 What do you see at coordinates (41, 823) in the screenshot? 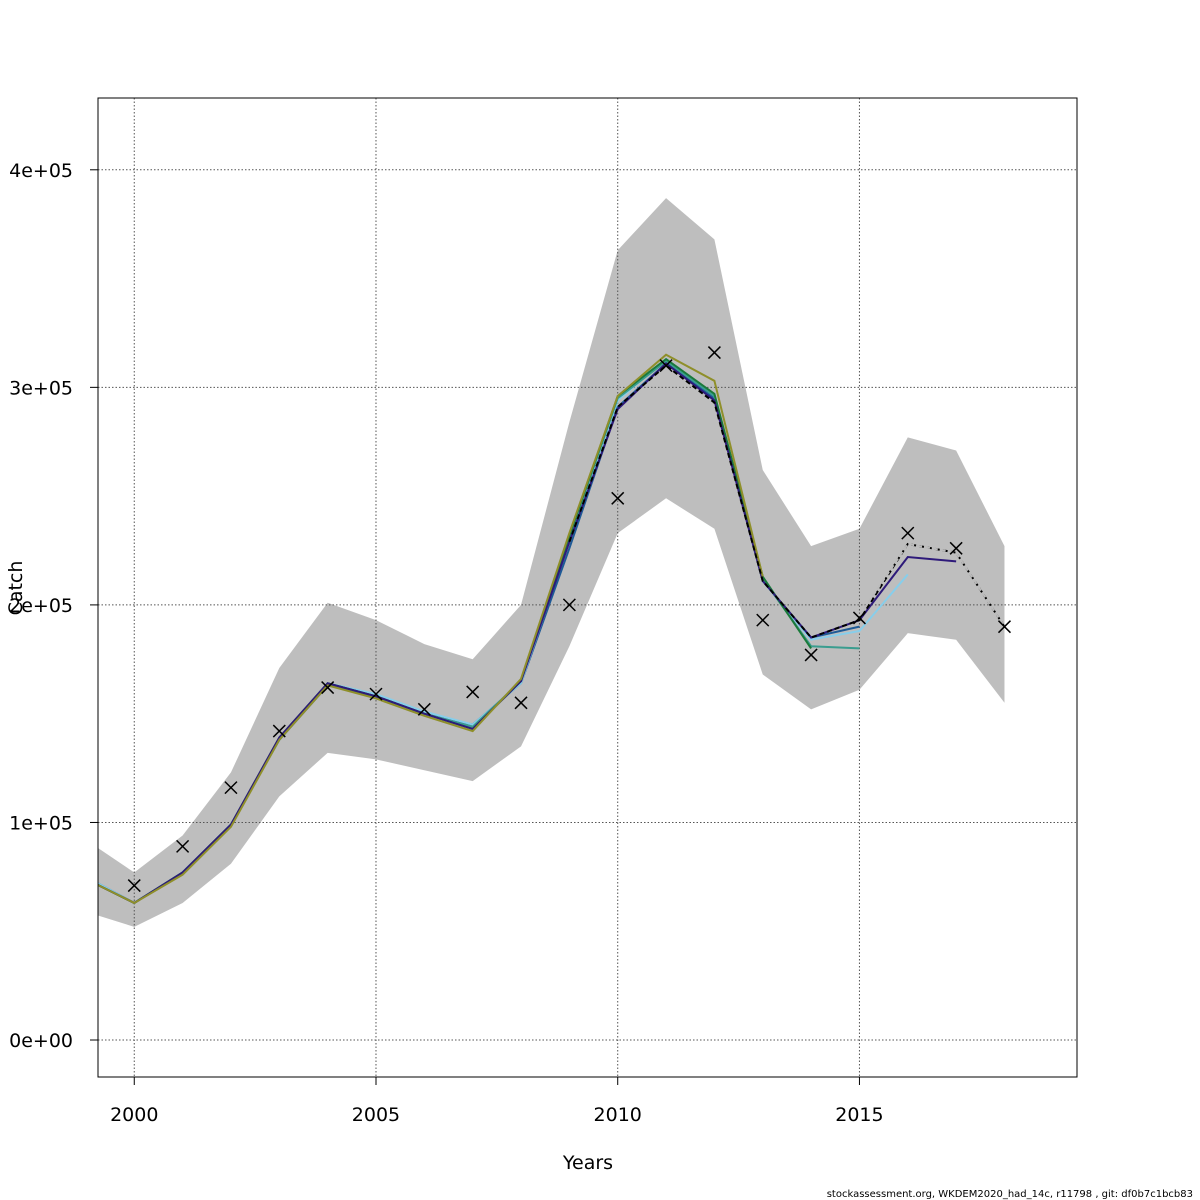
I see `y-tick-label: 1e+05` at bounding box center [41, 823].